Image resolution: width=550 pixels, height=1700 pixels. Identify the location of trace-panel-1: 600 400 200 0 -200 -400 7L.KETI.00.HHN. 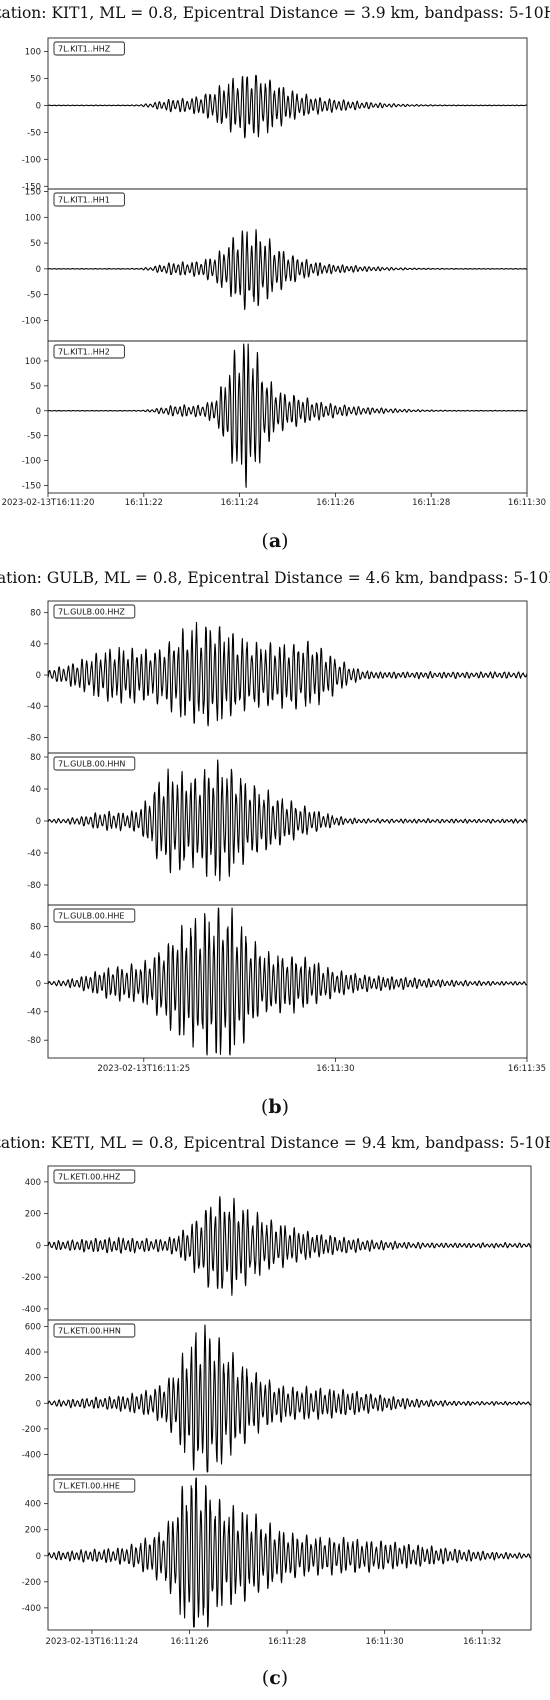
(277, 1397).